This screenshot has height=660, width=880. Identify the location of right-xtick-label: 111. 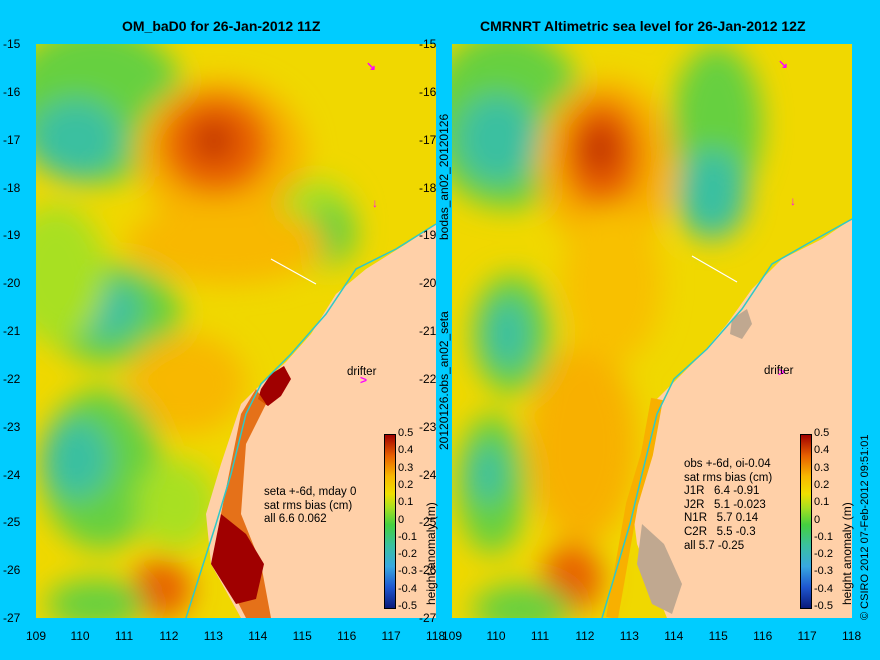
(540, 636).